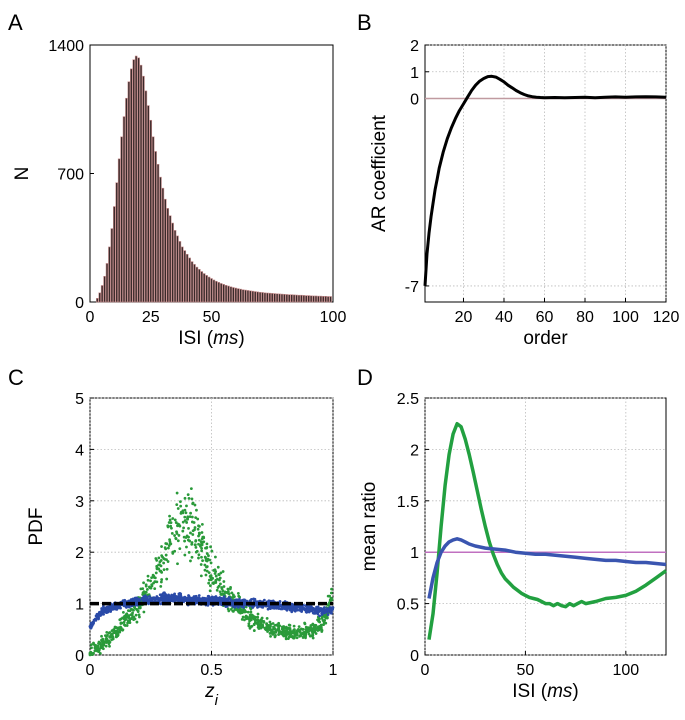  What do you see at coordinates (547, 568) in the screenshot?
I see `mean-ratio-line-blue` at bounding box center [547, 568].